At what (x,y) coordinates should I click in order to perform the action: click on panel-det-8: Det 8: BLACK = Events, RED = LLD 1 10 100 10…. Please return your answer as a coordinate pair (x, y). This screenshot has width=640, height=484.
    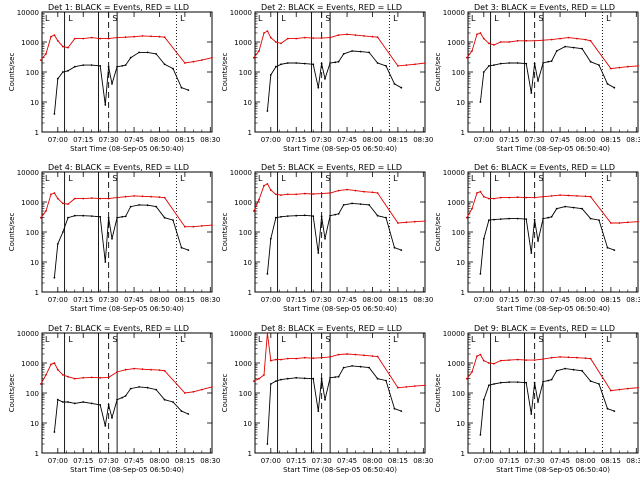
    Looking at the image, I should click on (327, 399).